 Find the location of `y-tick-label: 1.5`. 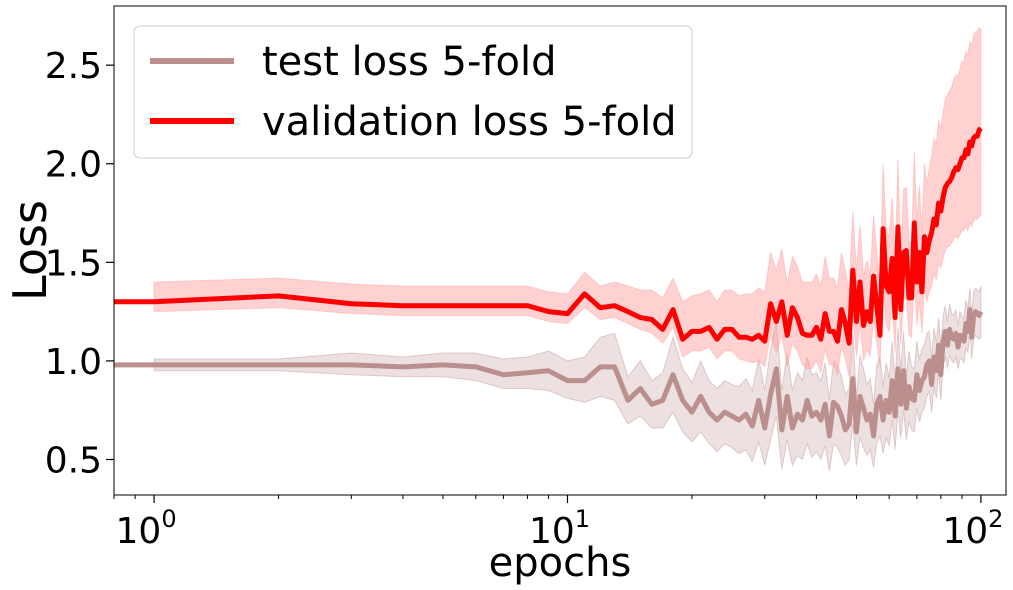

y-tick-label: 1.5 is located at coordinates (73, 263).